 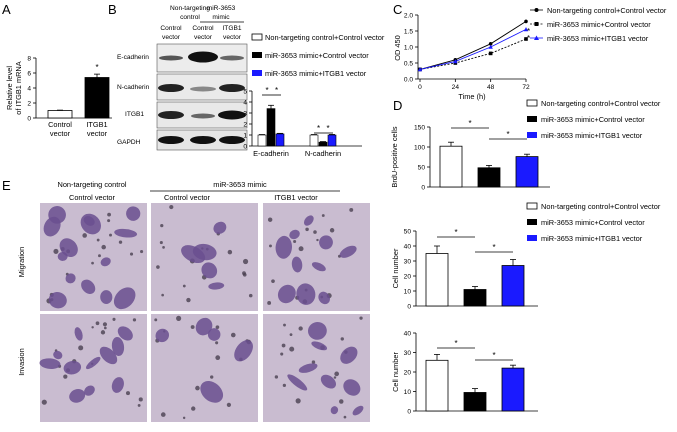 I want to click on legend-b-item-2: miR-3653 mimic+Control vector, so click(x=317, y=55).